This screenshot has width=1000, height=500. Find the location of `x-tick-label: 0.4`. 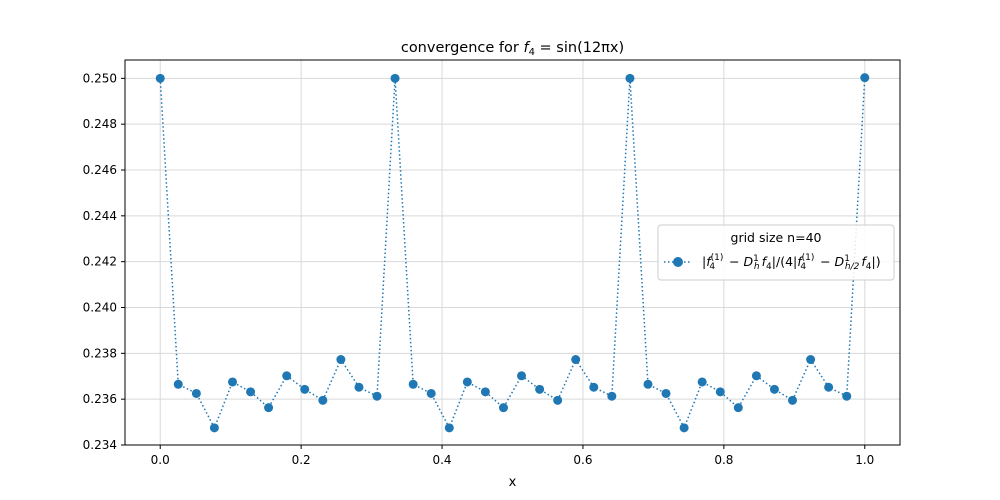

x-tick-label: 0.4 is located at coordinates (441, 460).